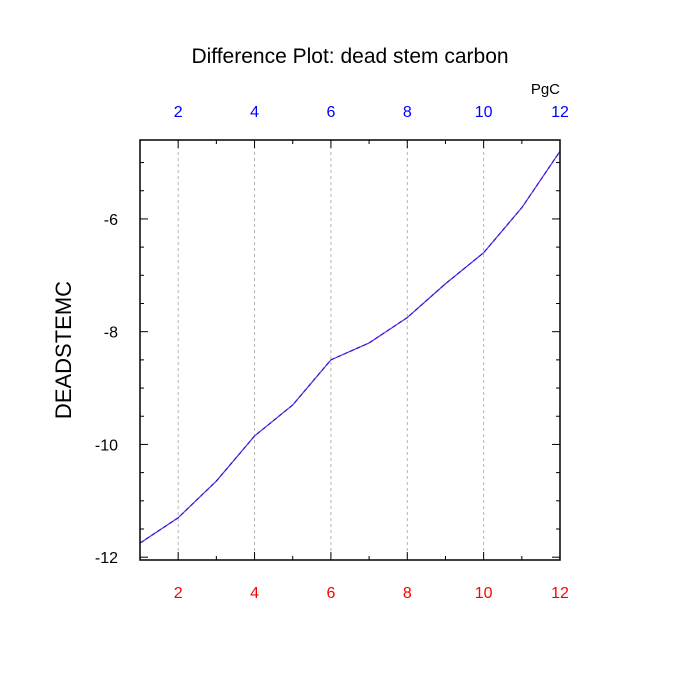  I want to click on x-bottom-tick-label: 10, so click(484, 593).